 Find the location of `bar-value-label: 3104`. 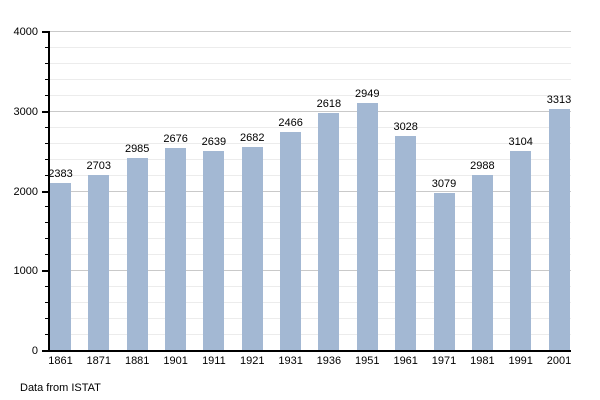

bar-value-label: 3104 is located at coordinates (520, 142).